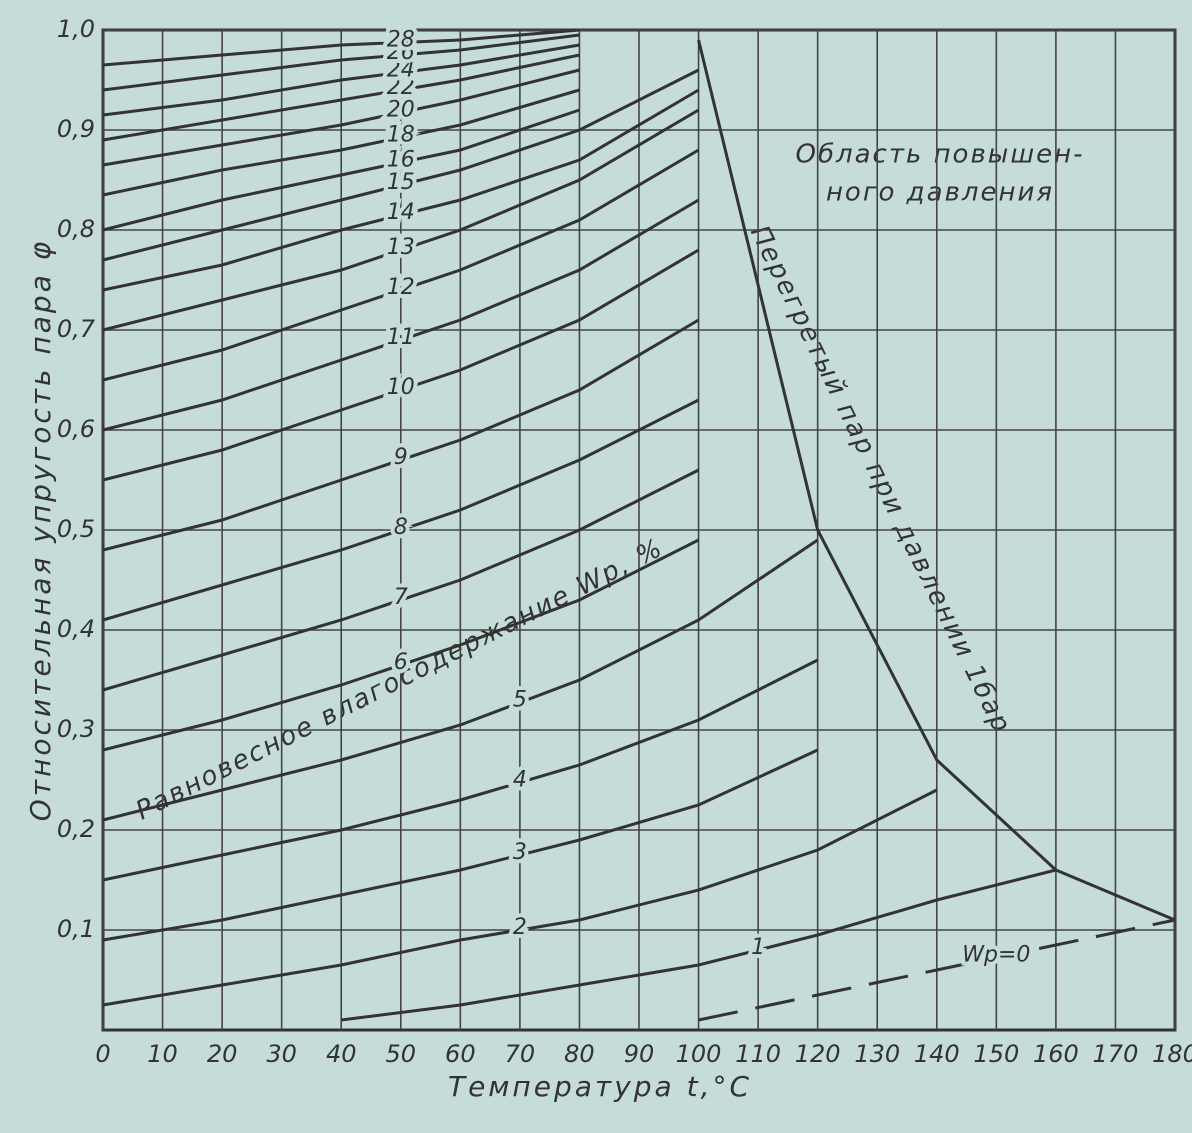 The width and height of the screenshot is (1192, 1133). Describe the element at coordinates (401, 457) in the screenshot. I see `series-label: 9` at that location.